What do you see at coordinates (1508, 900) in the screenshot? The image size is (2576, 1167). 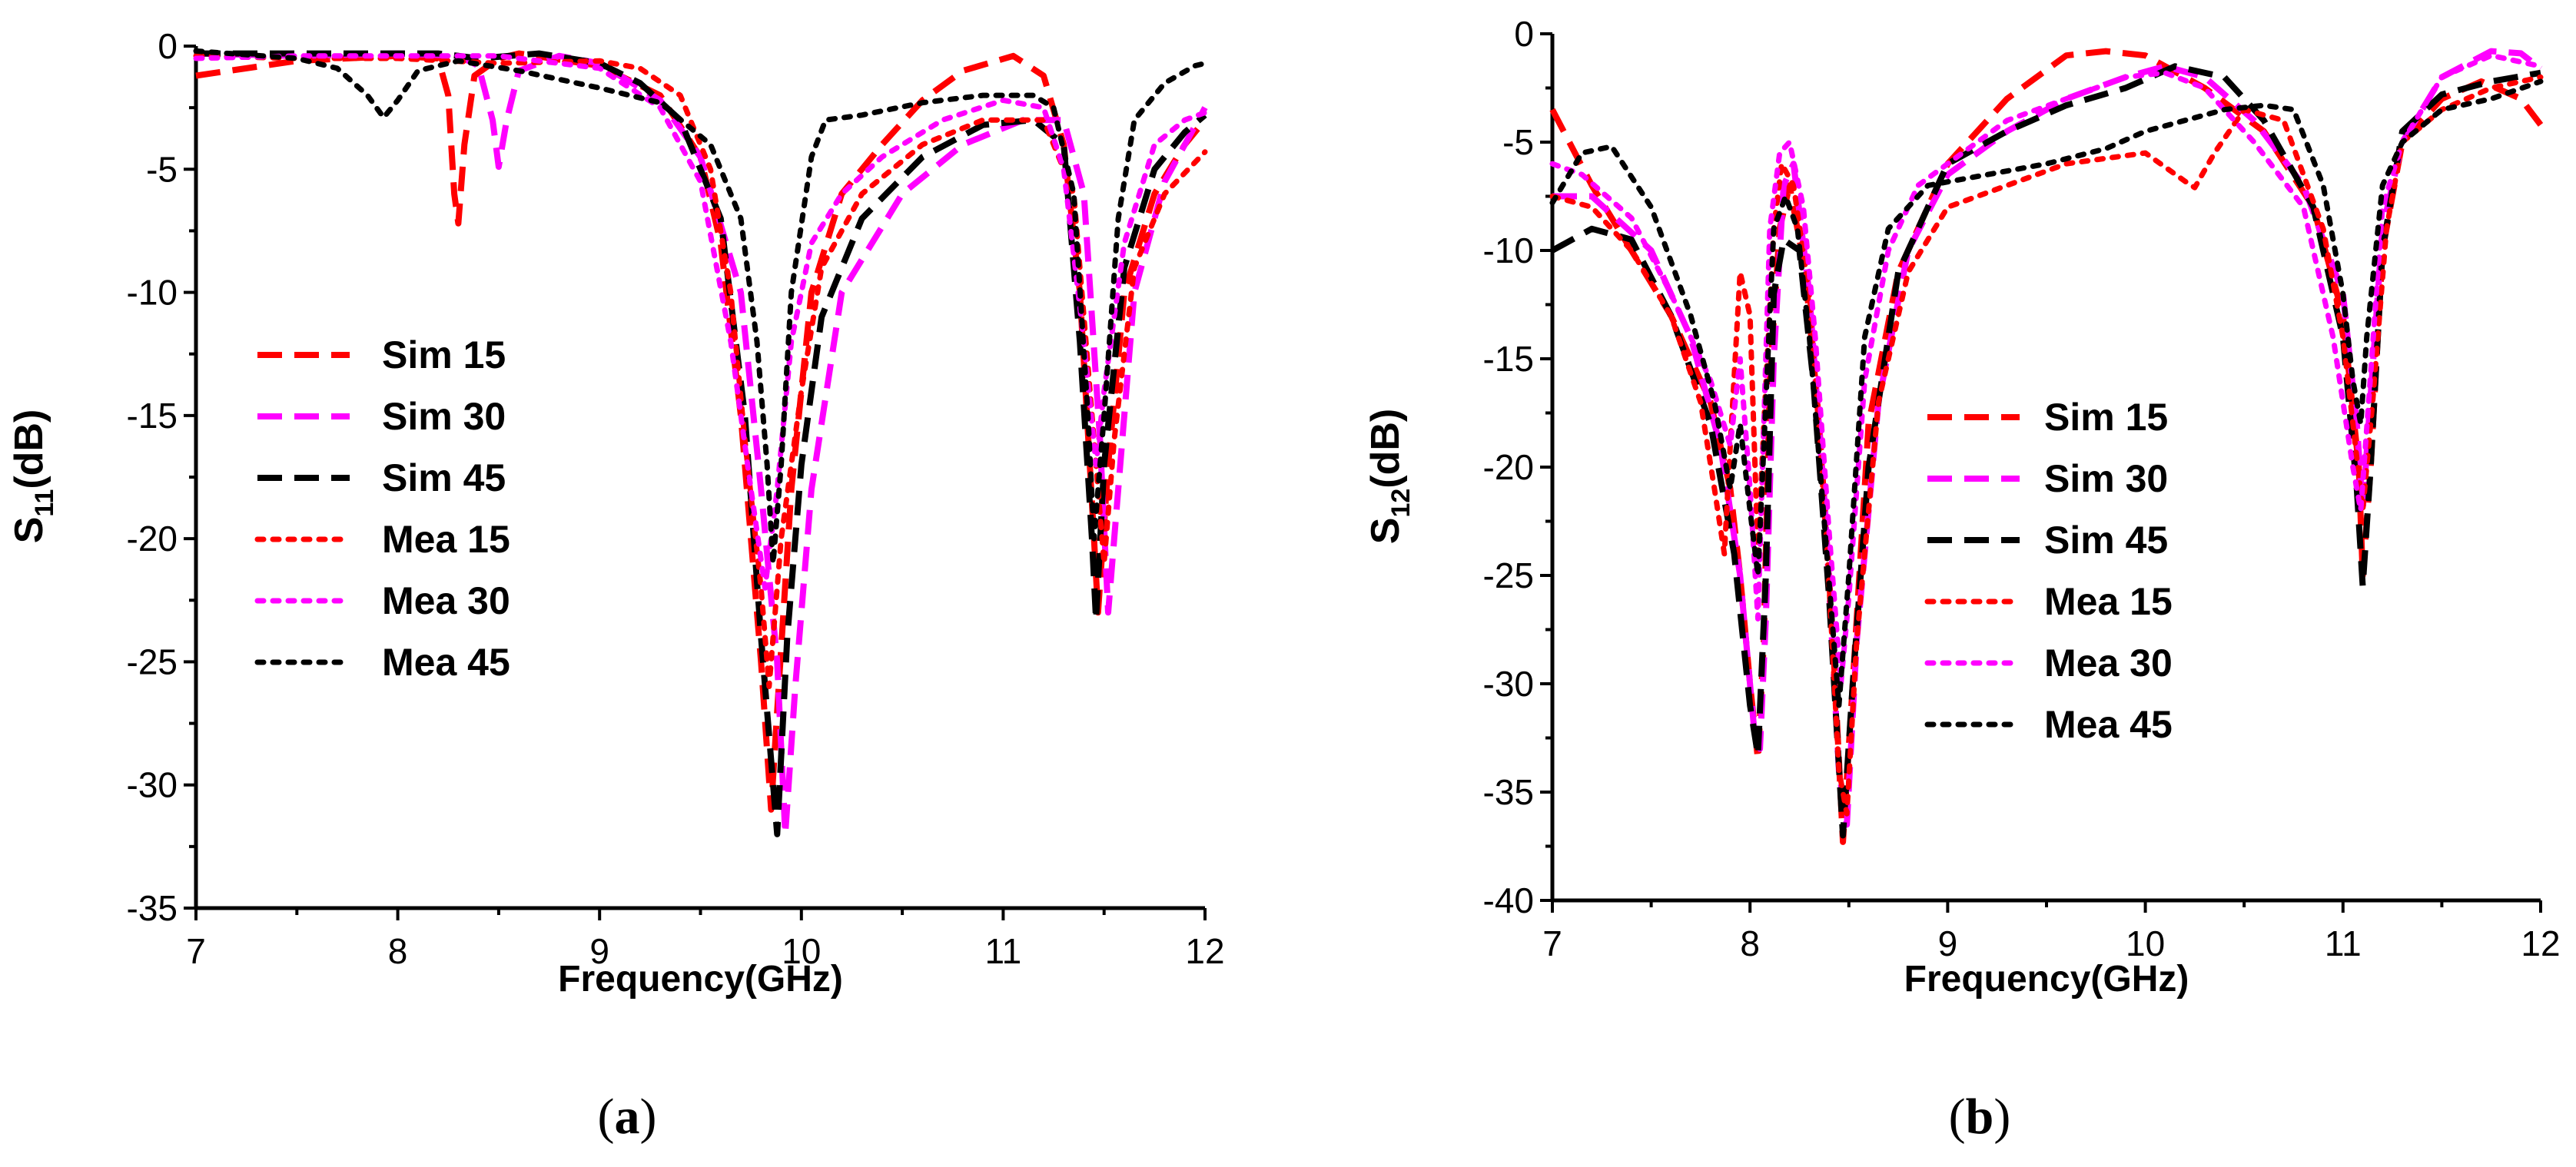 I see `y-tick-label: -40` at bounding box center [1508, 900].